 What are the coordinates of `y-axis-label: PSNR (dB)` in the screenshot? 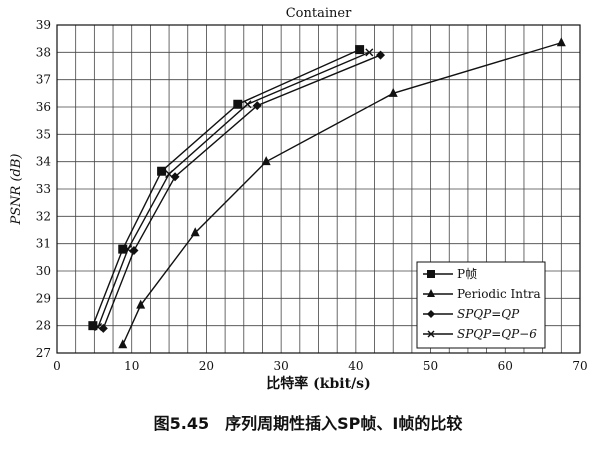 It's located at (16, 190).